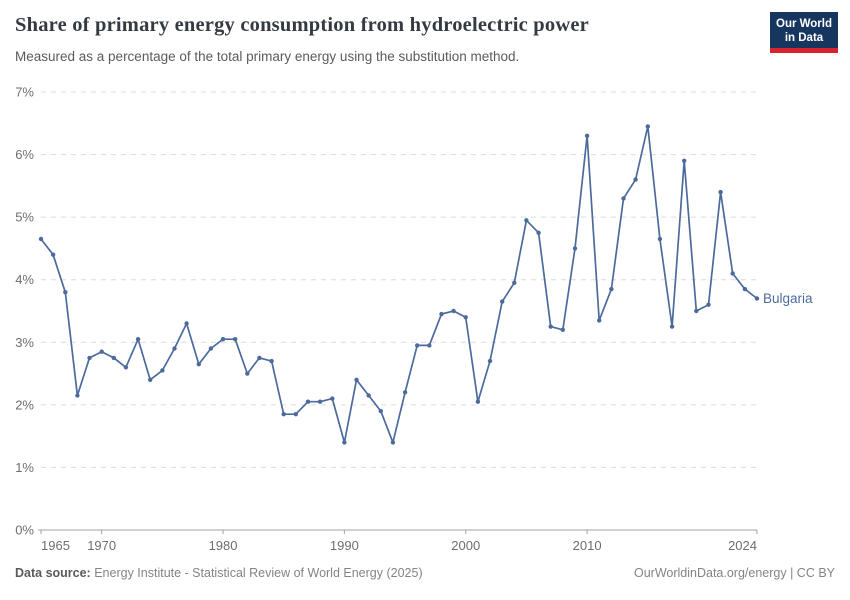  I want to click on x-axis-label: 2024, so click(742, 545).